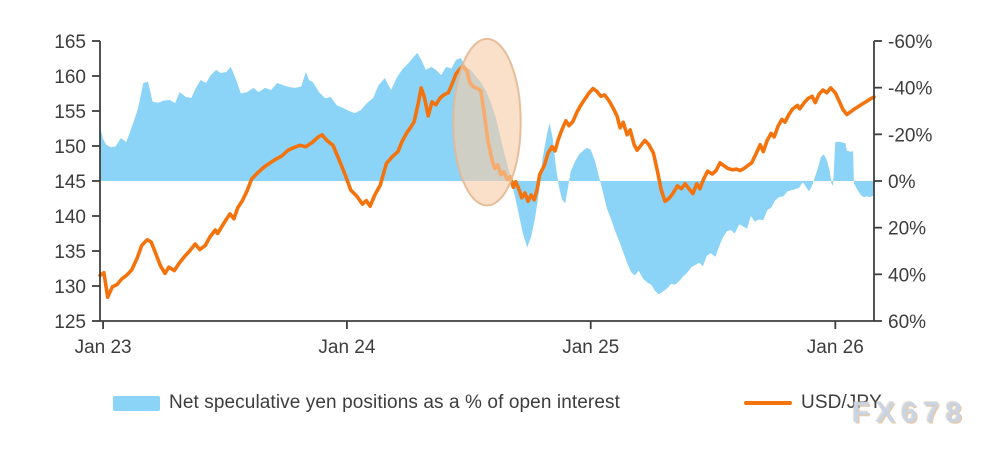 Image resolution: width=989 pixels, height=452 pixels. What do you see at coordinates (907, 322) in the screenshot?
I see `right-axis-tick-label: 60%` at bounding box center [907, 322].